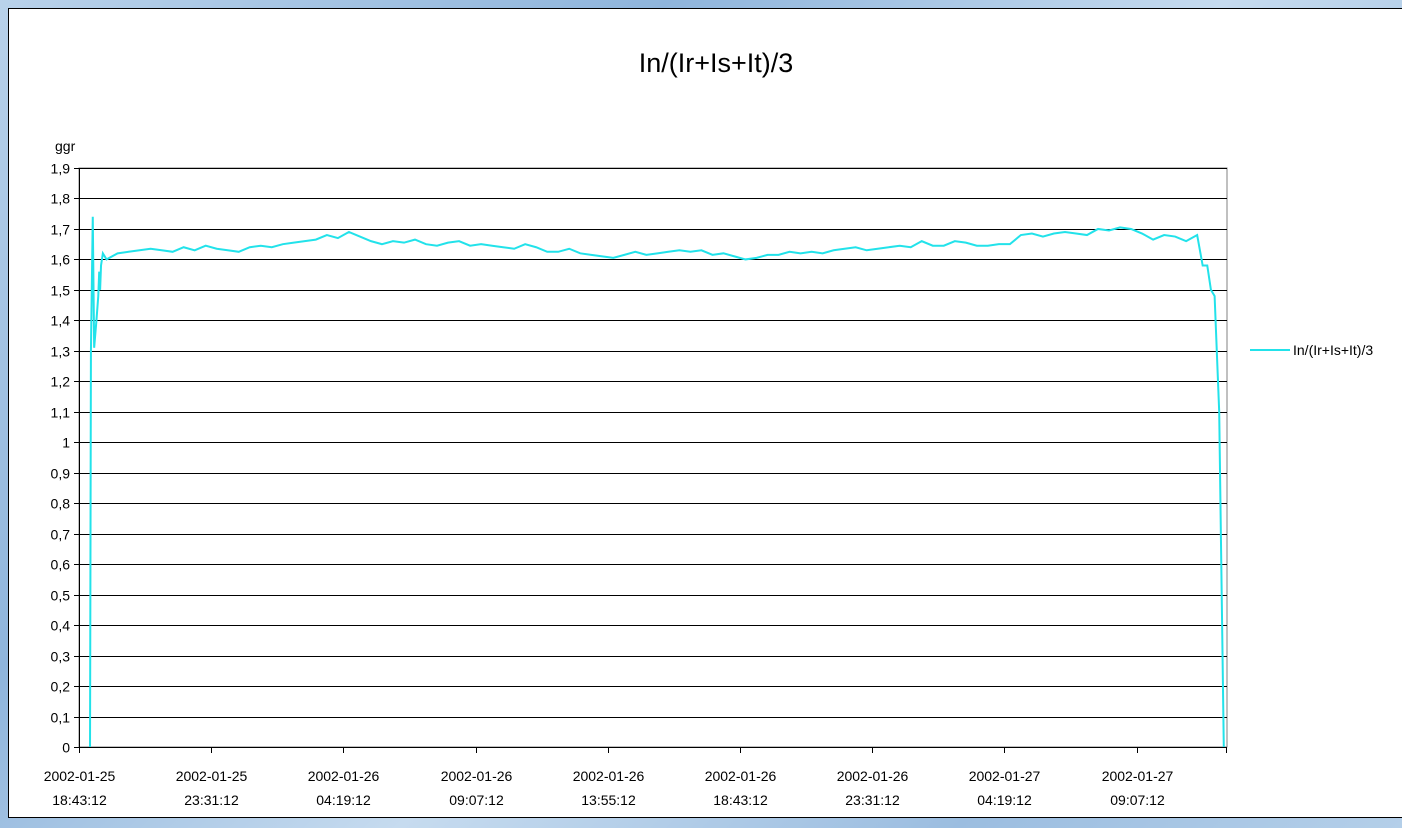 The image size is (1402, 828). Describe the element at coordinates (477, 788) in the screenshot. I see `x-tick-label: 2002-01-26 09:07:12` at that location.